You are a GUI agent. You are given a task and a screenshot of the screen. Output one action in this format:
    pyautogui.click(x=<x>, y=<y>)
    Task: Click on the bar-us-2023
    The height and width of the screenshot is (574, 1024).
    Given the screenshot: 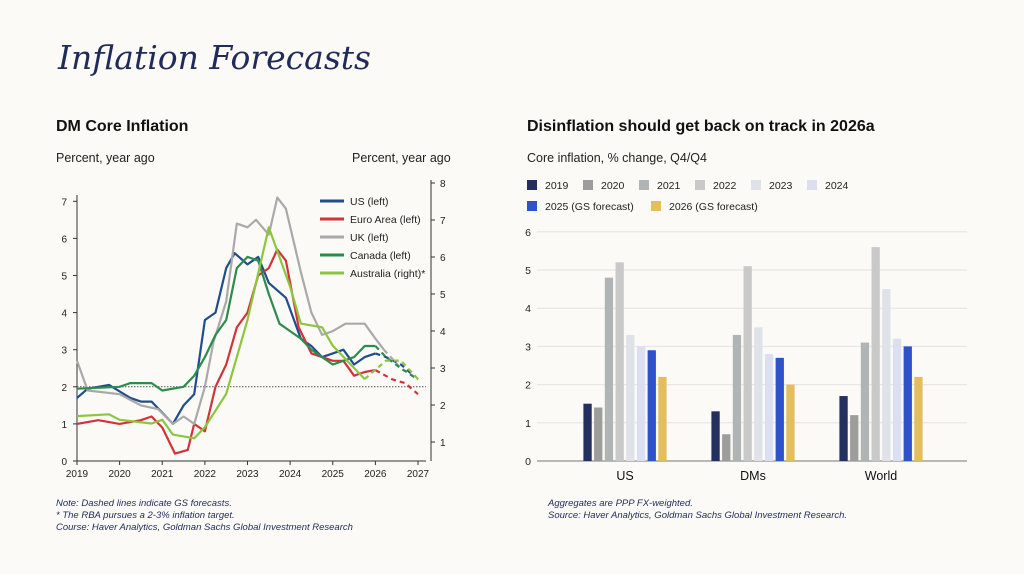 What is the action you would take?
    pyautogui.click(x=630, y=397)
    